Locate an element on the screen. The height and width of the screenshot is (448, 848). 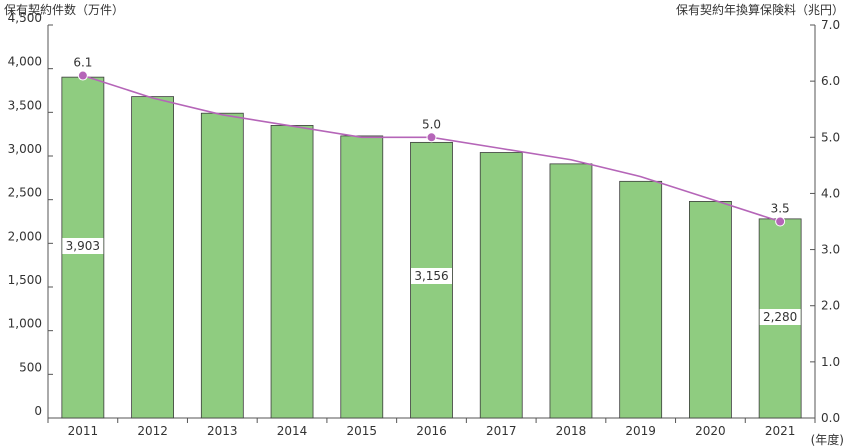
left-tick-label: 3,500 is located at coordinates (25, 105).